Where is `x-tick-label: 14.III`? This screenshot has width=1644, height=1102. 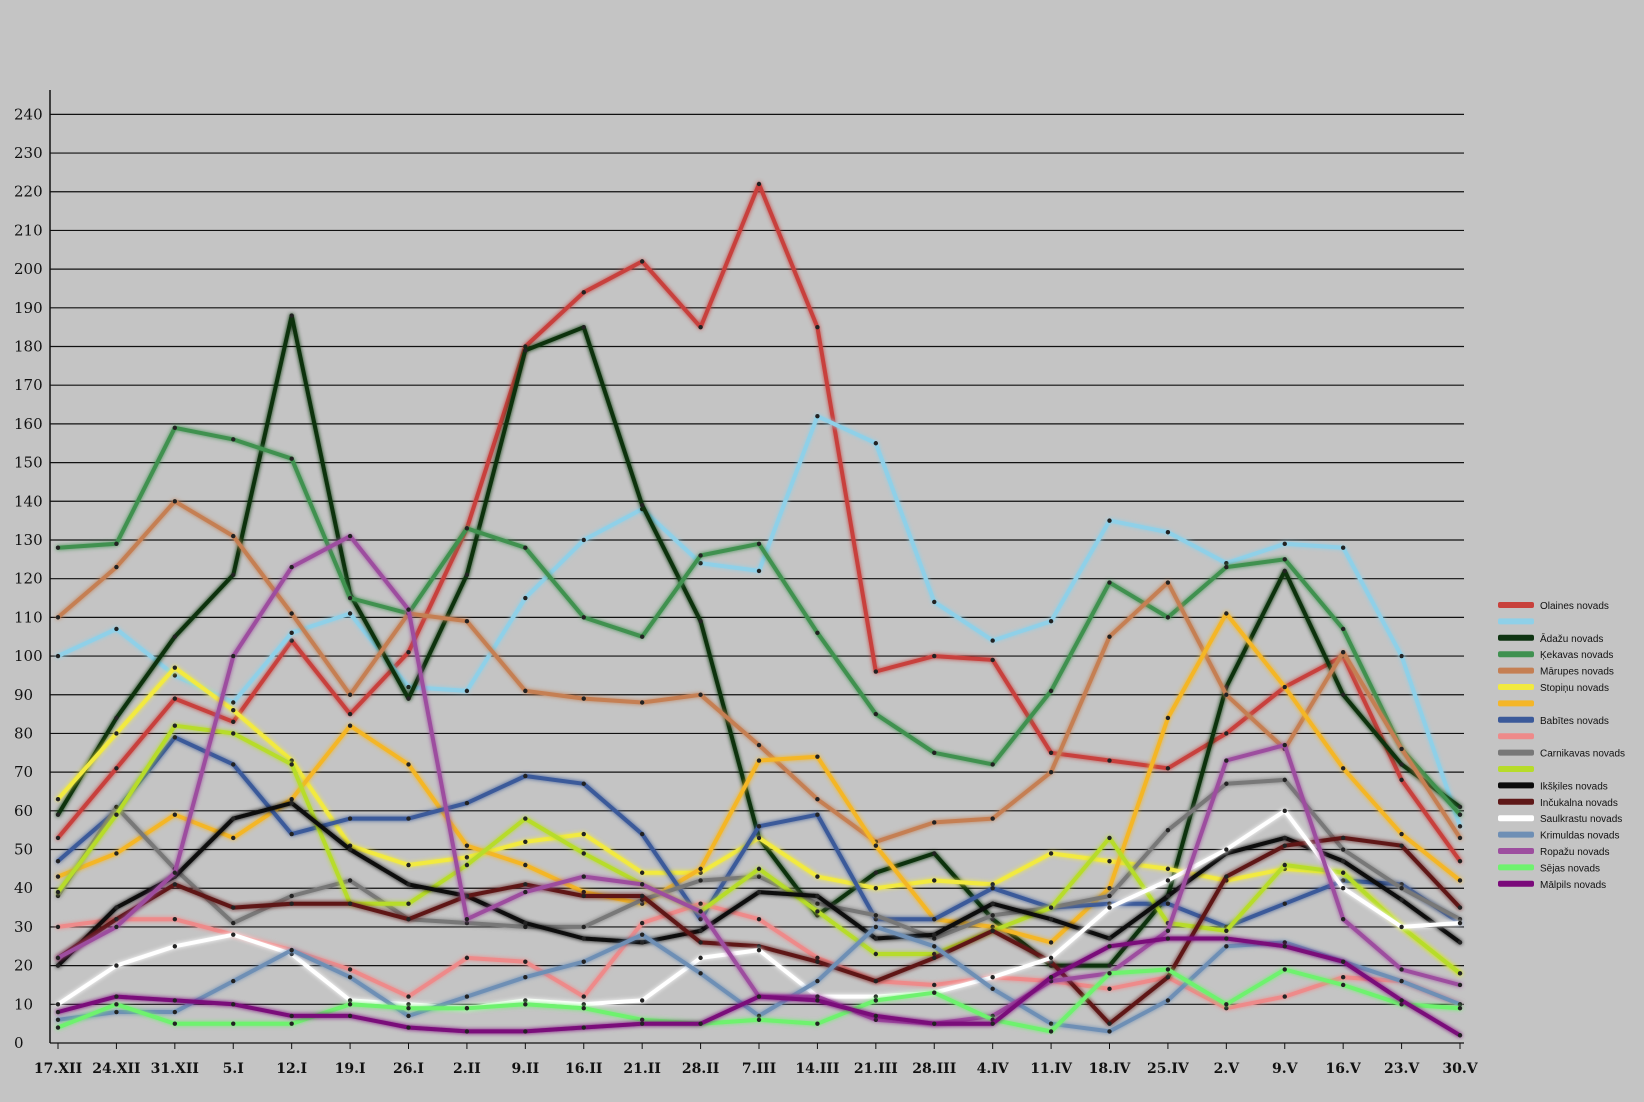 x-tick-label: 14.III is located at coordinates (817, 1069).